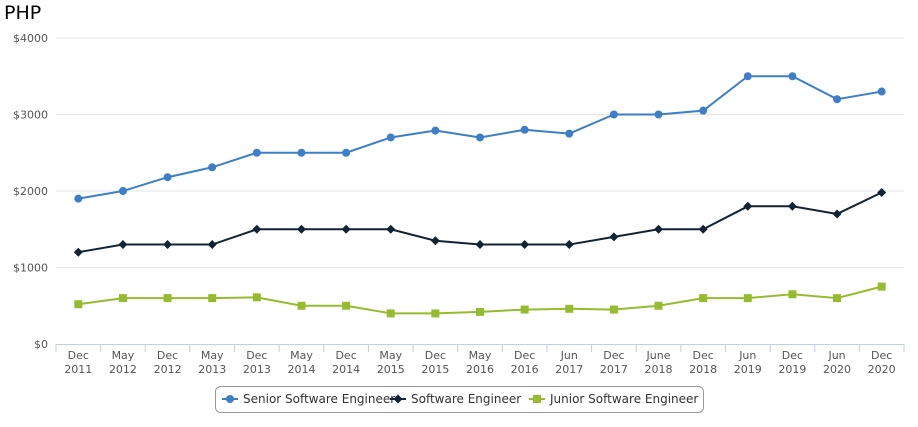 The image size is (918, 427). What do you see at coordinates (319, 399) in the screenshot?
I see `legend-label: Senior Software Engineer` at bounding box center [319, 399].